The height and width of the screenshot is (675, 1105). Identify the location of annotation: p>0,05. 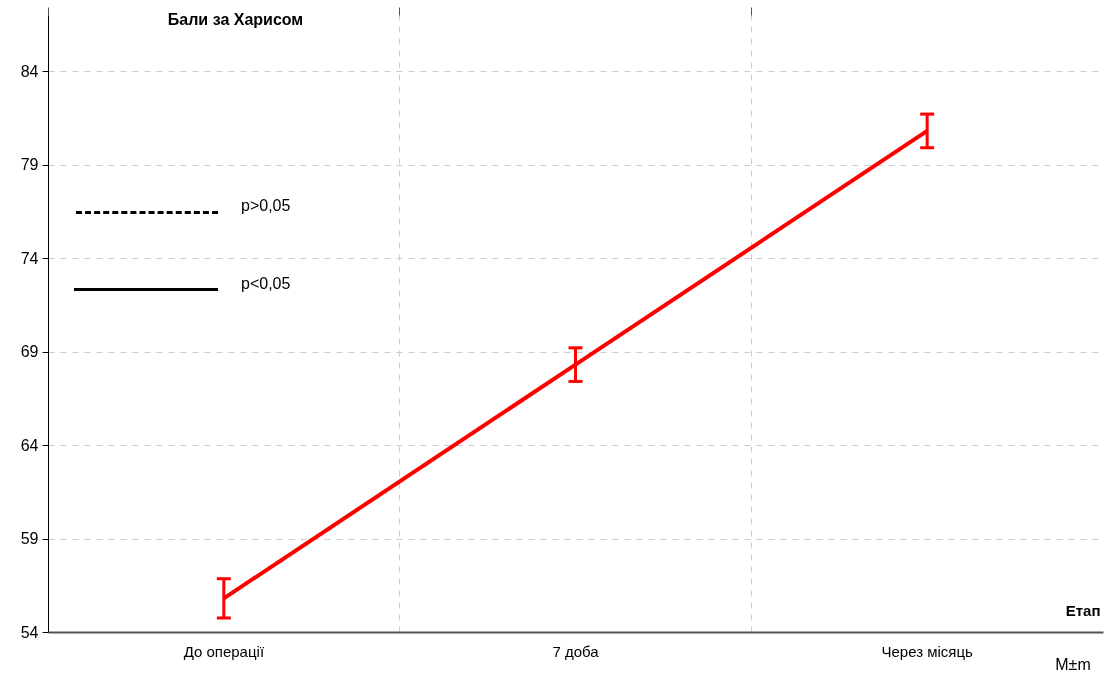
(266, 205).